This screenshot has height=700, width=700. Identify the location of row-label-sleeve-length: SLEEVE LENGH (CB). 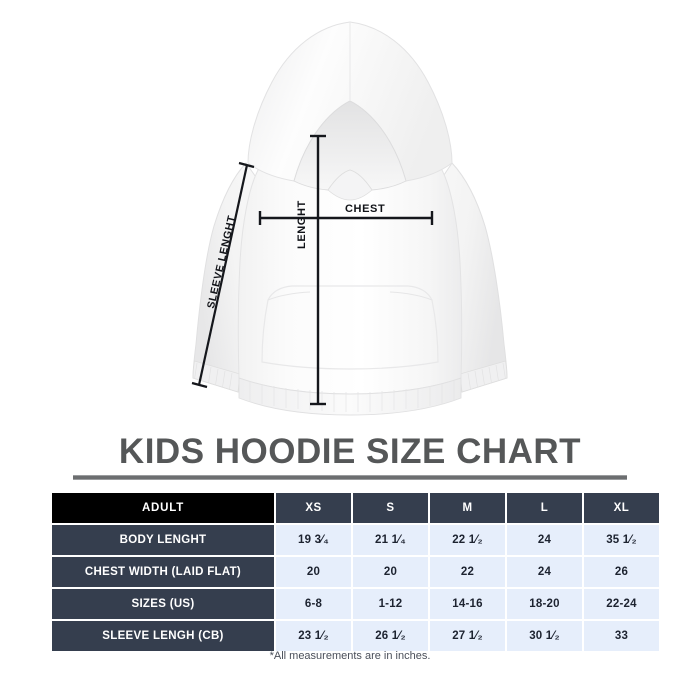
(163, 636).